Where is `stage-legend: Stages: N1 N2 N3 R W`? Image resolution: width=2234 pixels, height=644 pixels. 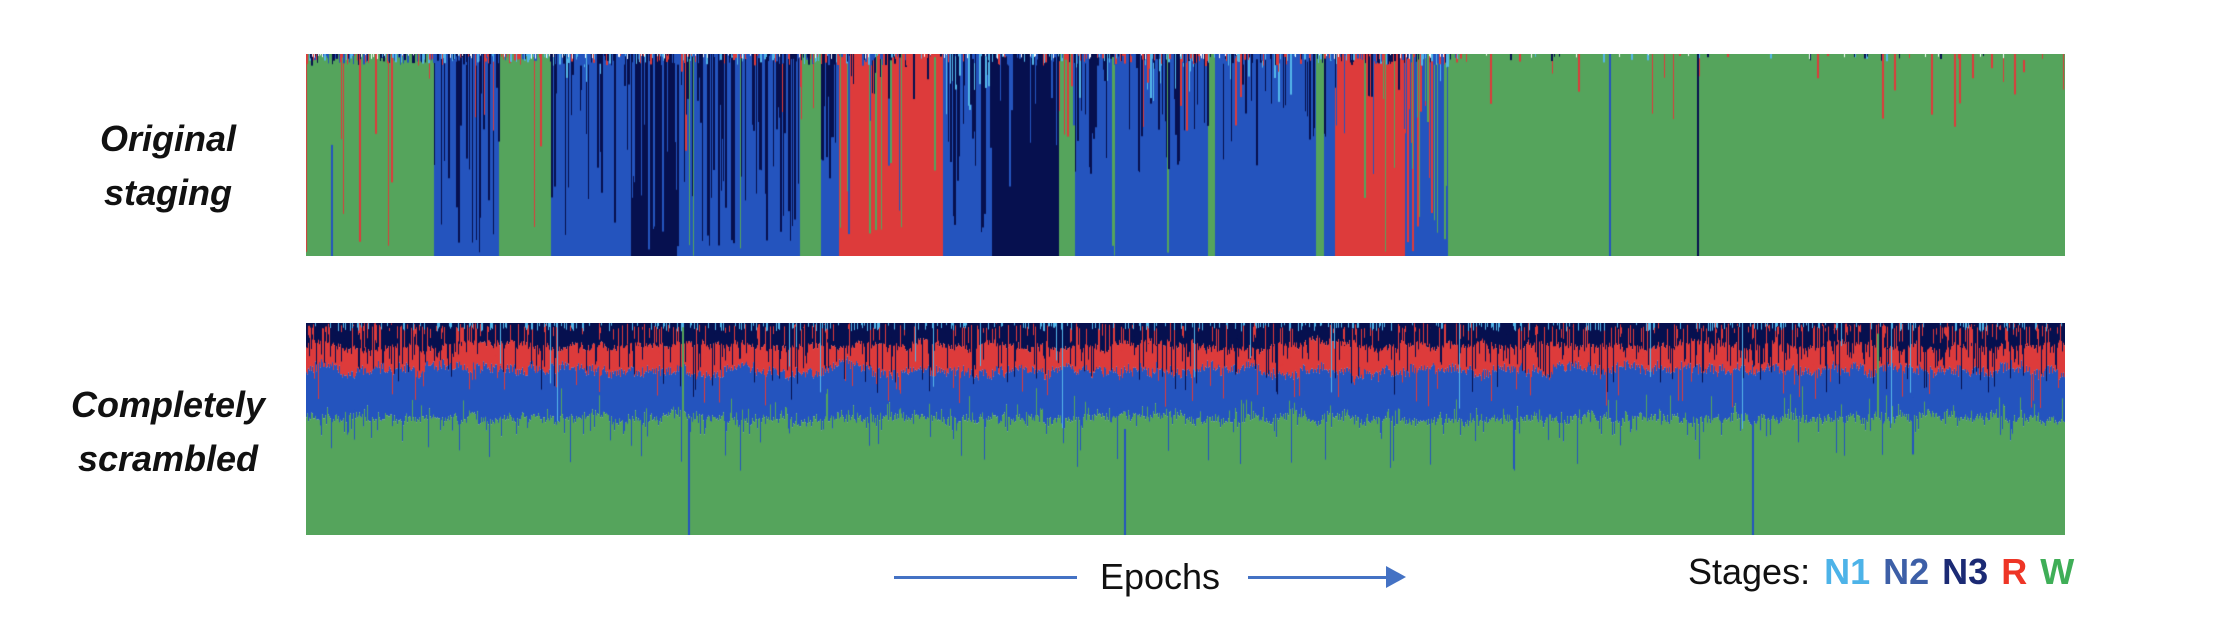 stage-legend: Stages: N1 N2 N3 R W is located at coordinates (1881, 572).